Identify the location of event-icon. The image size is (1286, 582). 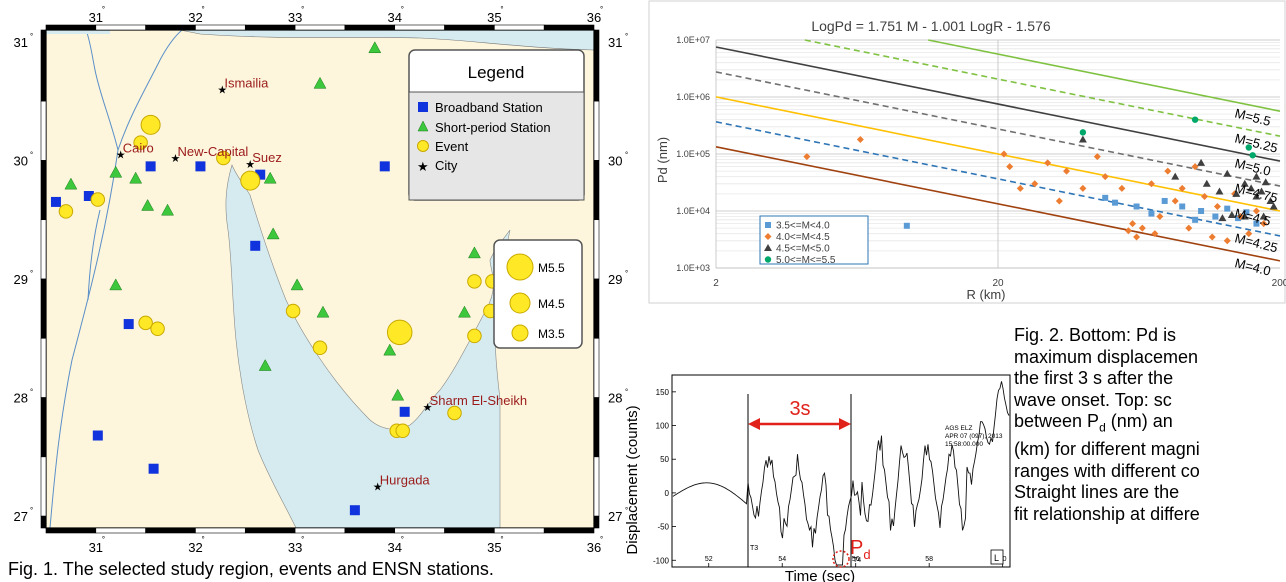
(423, 146).